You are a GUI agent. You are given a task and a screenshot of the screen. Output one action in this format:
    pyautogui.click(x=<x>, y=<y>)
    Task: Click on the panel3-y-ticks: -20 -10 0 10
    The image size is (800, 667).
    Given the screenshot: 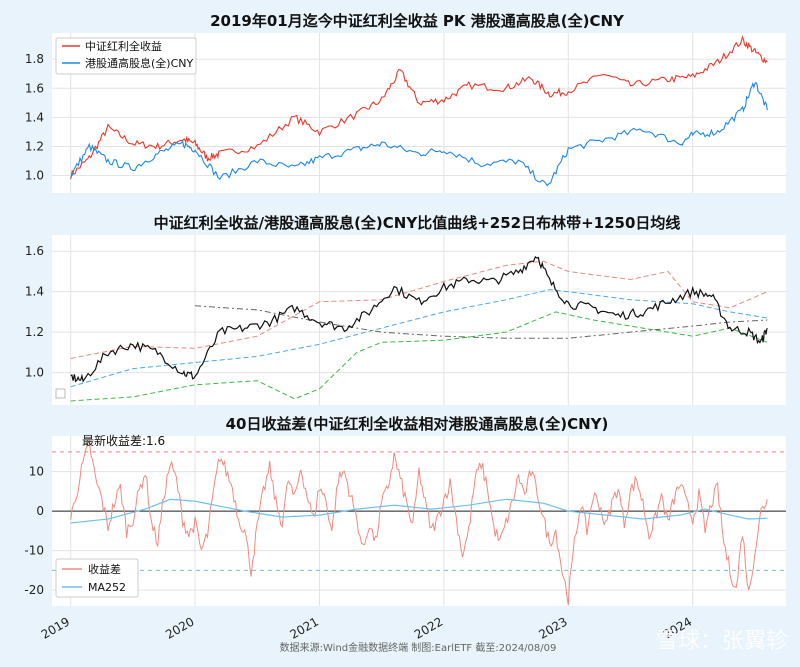 What is the action you would take?
    pyautogui.click(x=34, y=531)
    